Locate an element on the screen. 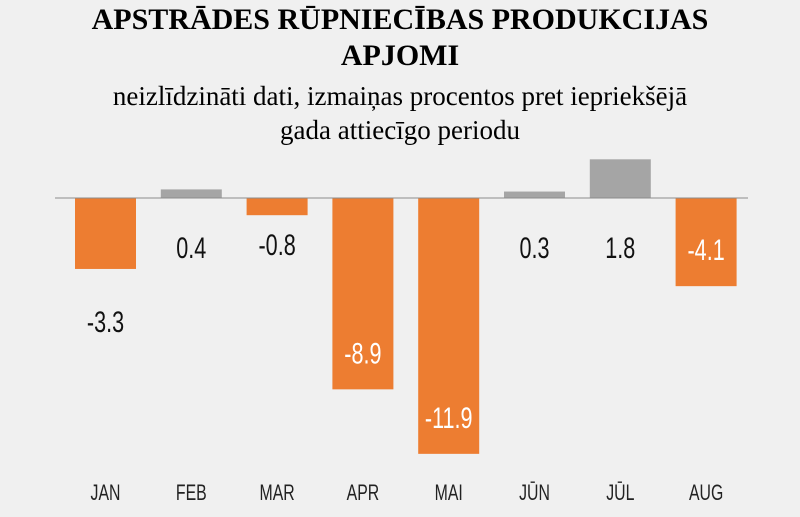 The width and height of the screenshot is (800, 517). x-tick-label: JAN is located at coordinates (106, 494).